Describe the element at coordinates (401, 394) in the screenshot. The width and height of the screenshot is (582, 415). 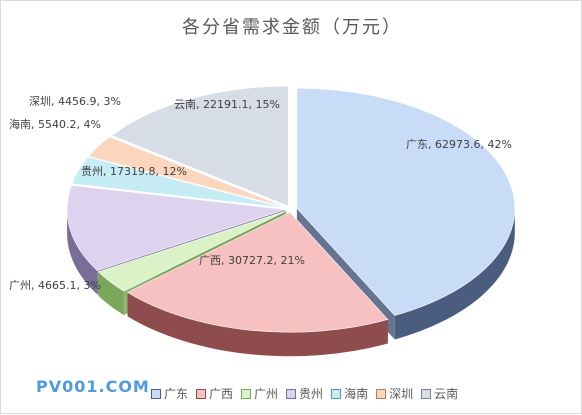
I see `legend-label-深圳: 深圳` at that location.